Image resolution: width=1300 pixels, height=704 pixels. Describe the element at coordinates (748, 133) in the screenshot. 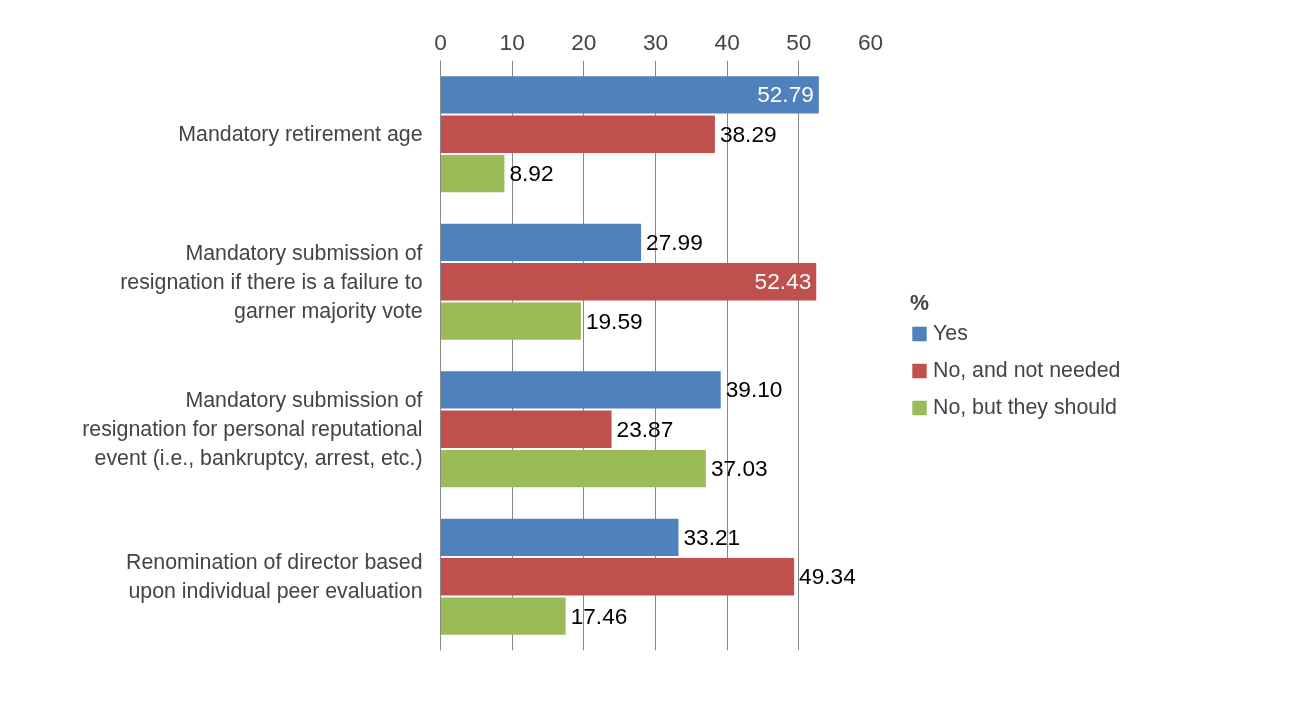

I see `data-label: 38.29` at that location.